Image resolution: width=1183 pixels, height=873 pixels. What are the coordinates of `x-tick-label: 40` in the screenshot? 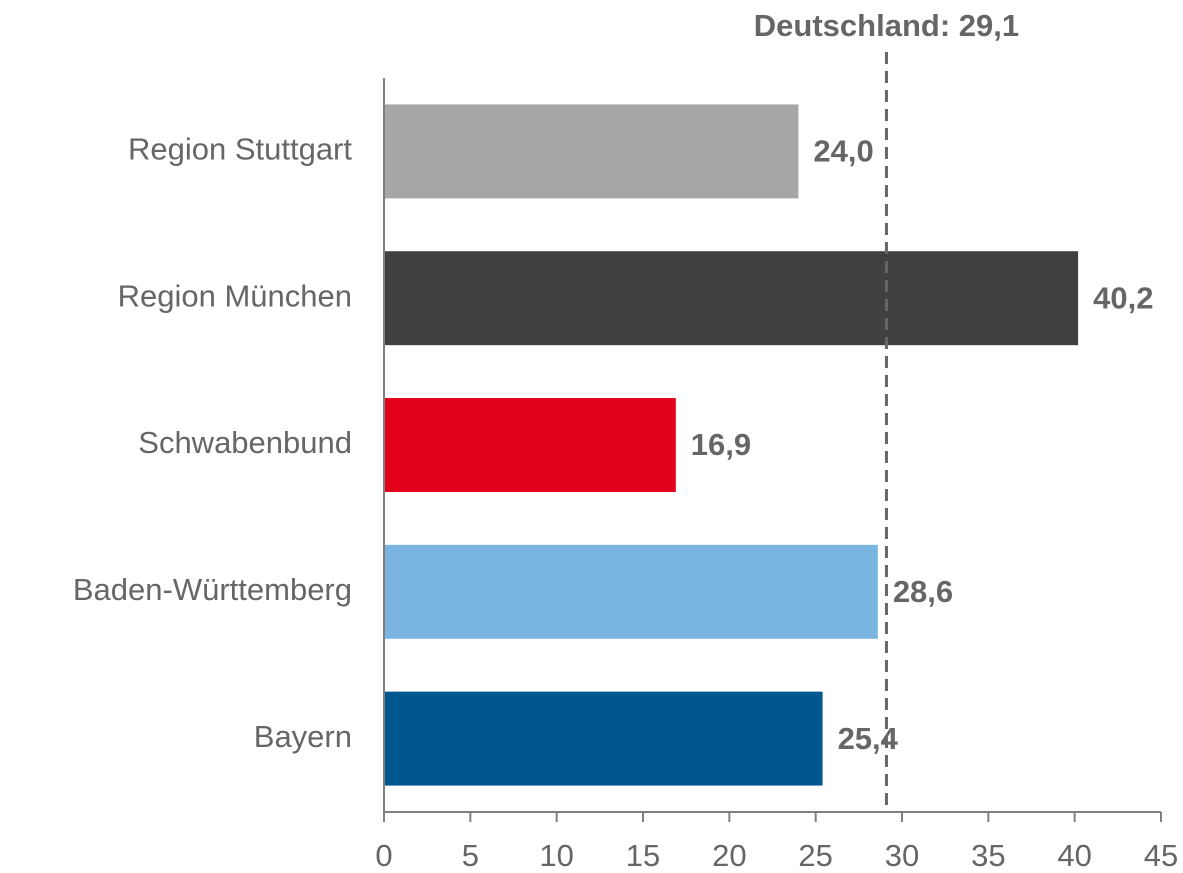 It's located at (1074, 855).